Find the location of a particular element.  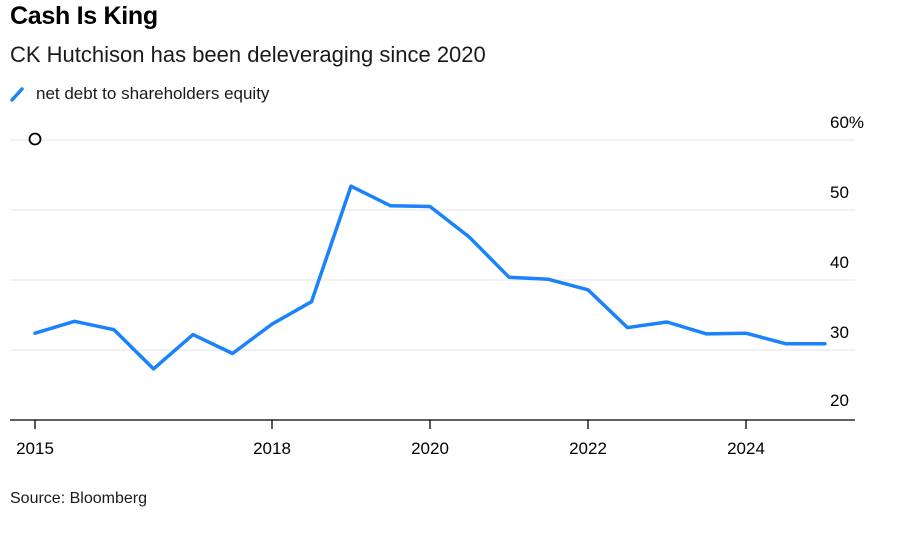

annotation-layer is located at coordinates (35, 139).